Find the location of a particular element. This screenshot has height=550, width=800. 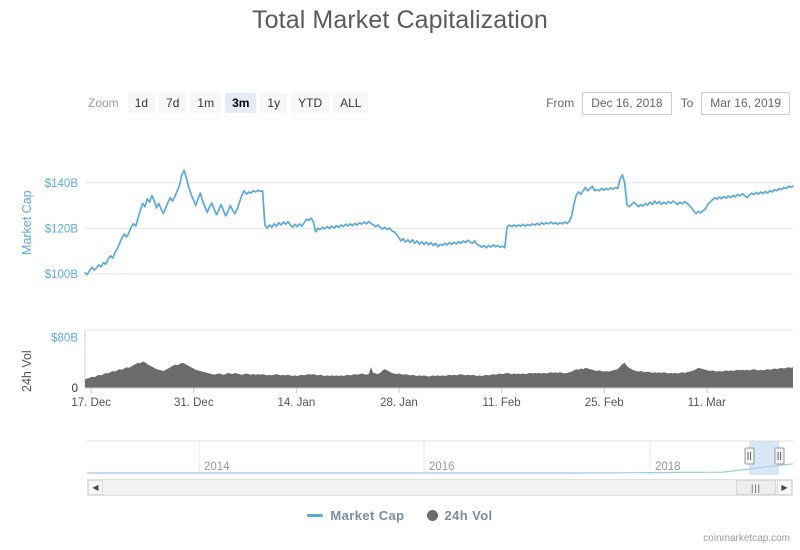

line-marker-icon is located at coordinates (315, 515).